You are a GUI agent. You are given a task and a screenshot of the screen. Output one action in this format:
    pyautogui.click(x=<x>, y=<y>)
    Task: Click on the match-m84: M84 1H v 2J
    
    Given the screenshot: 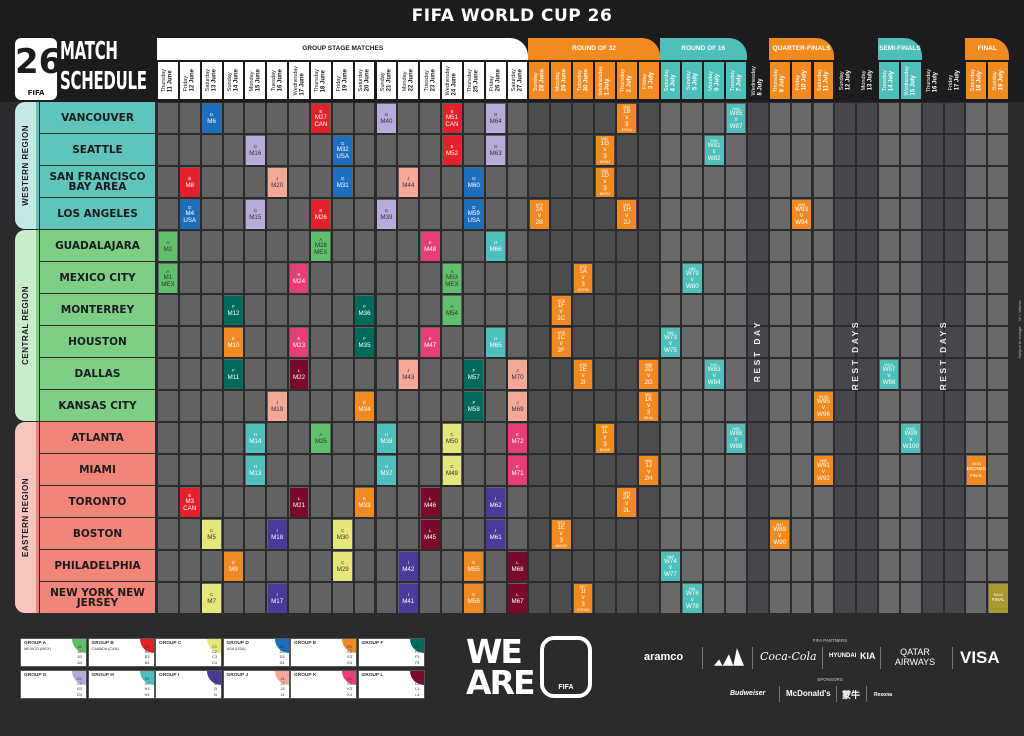 What is the action you would take?
    pyautogui.click(x=627, y=214)
    